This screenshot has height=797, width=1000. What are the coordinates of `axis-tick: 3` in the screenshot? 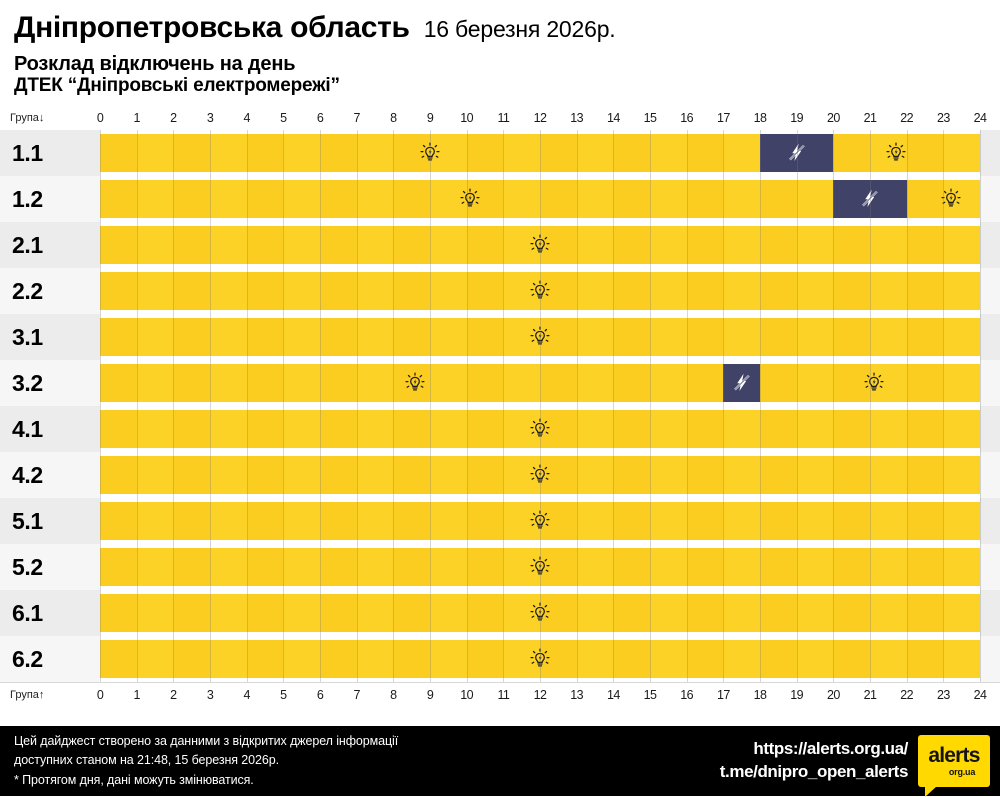 It's located at (210, 695).